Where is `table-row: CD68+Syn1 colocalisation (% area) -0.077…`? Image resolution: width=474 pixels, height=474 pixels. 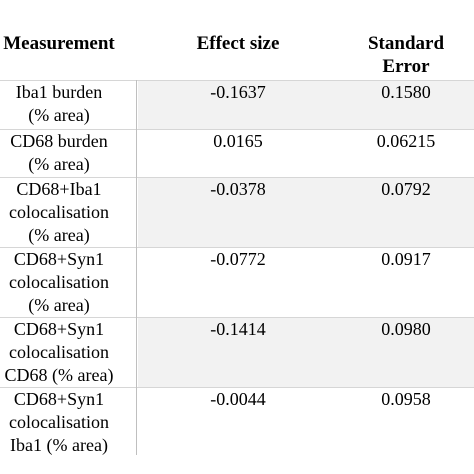
table-row: CD68+Syn1 colocalisation (% area) -0.077… is located at coordinates (237, 282).